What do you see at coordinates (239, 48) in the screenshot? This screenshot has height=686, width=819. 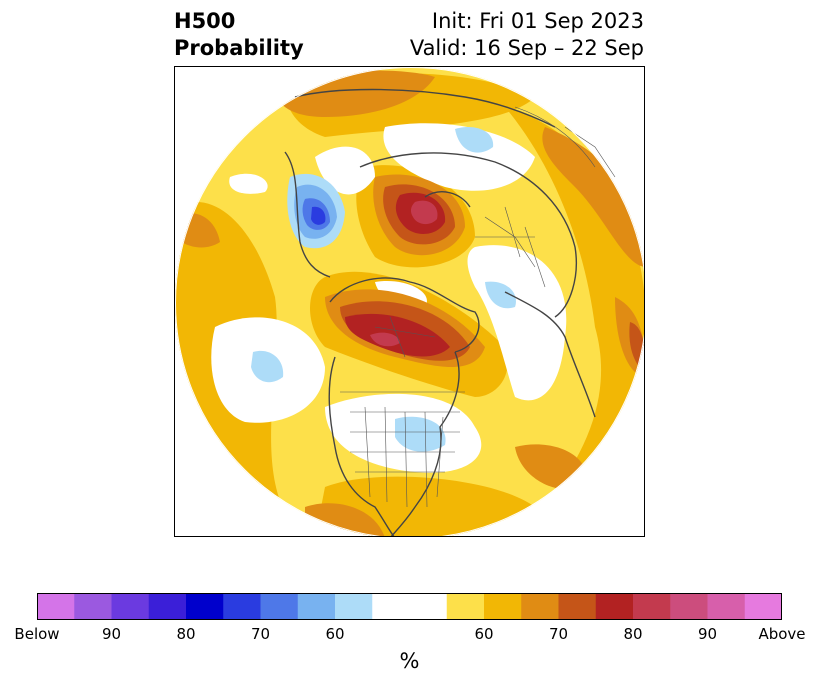 I see `title-type: Probability` at bounding box center [239, 48].